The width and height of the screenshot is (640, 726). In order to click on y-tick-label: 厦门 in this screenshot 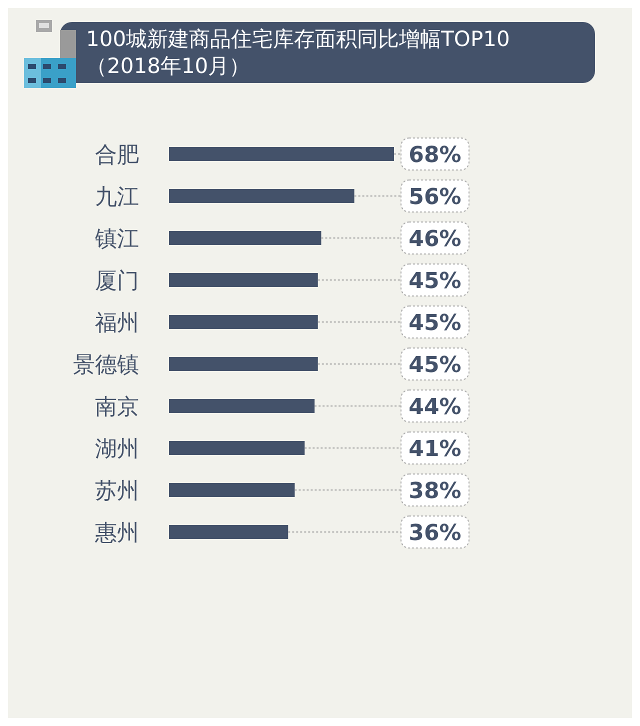, I will do `click(117, 281)`.